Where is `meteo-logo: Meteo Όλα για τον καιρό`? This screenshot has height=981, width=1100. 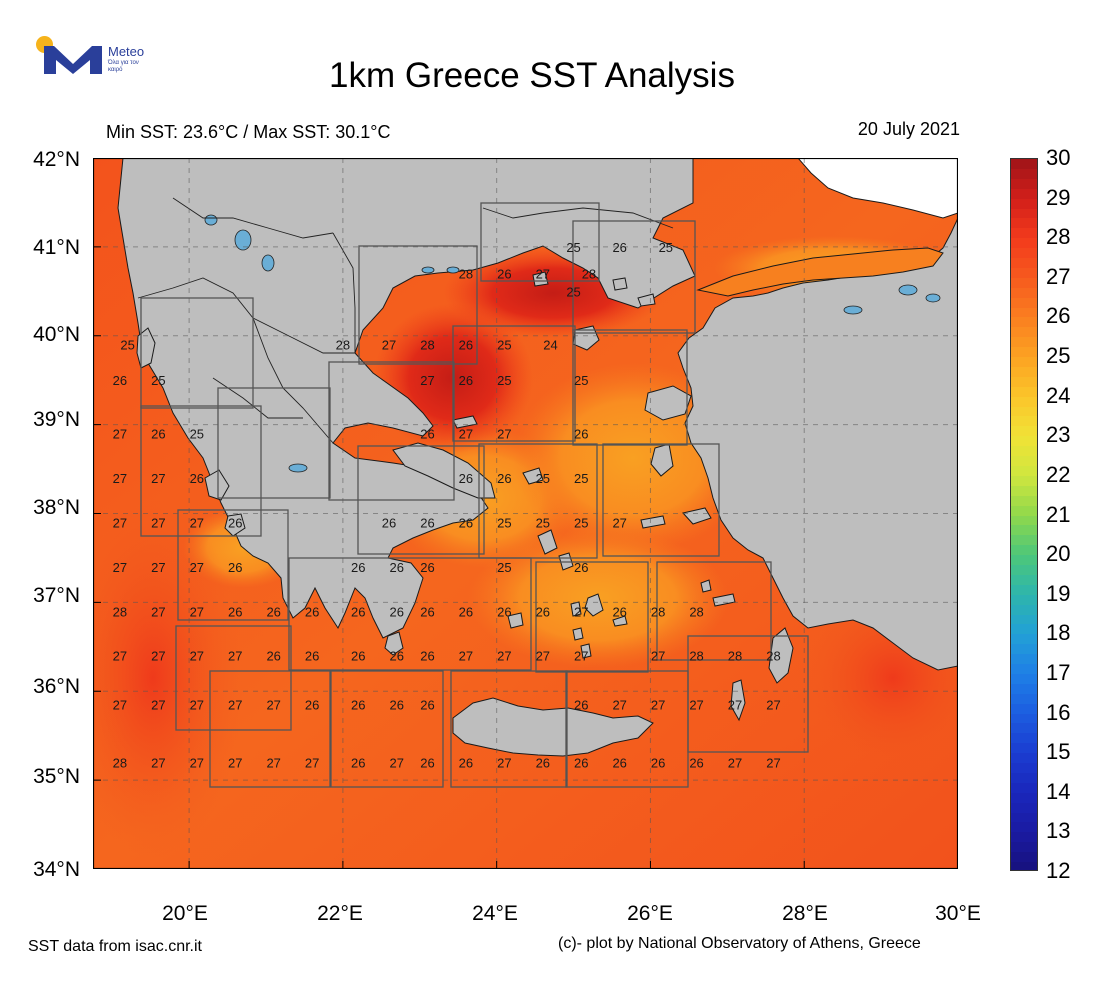 meteo-logo: Meteo Όλα για τον καιρό is located at coordinates (101, 59).